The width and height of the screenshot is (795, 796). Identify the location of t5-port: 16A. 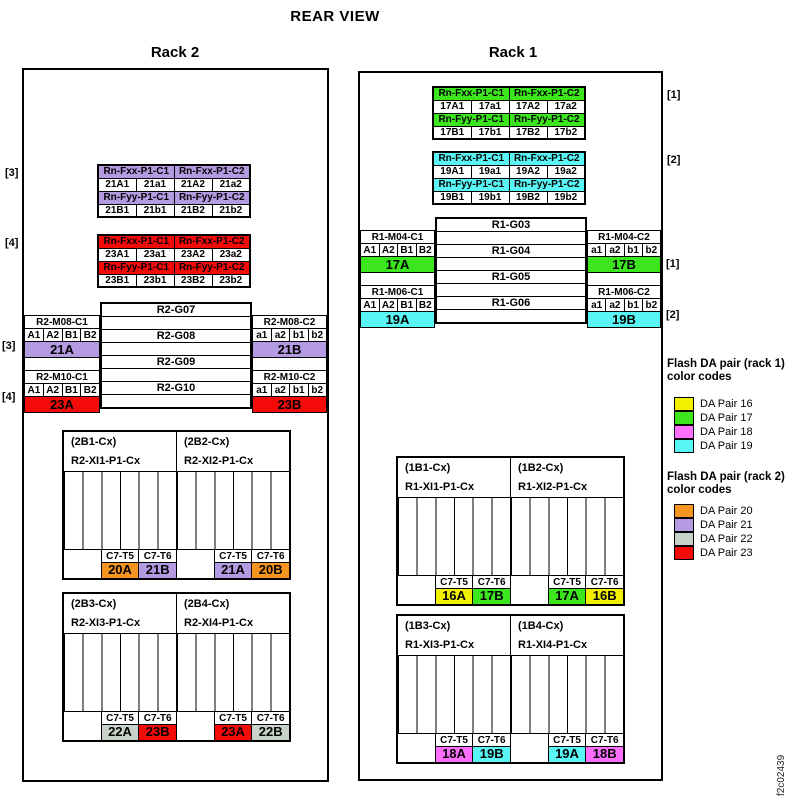
(454, 596).